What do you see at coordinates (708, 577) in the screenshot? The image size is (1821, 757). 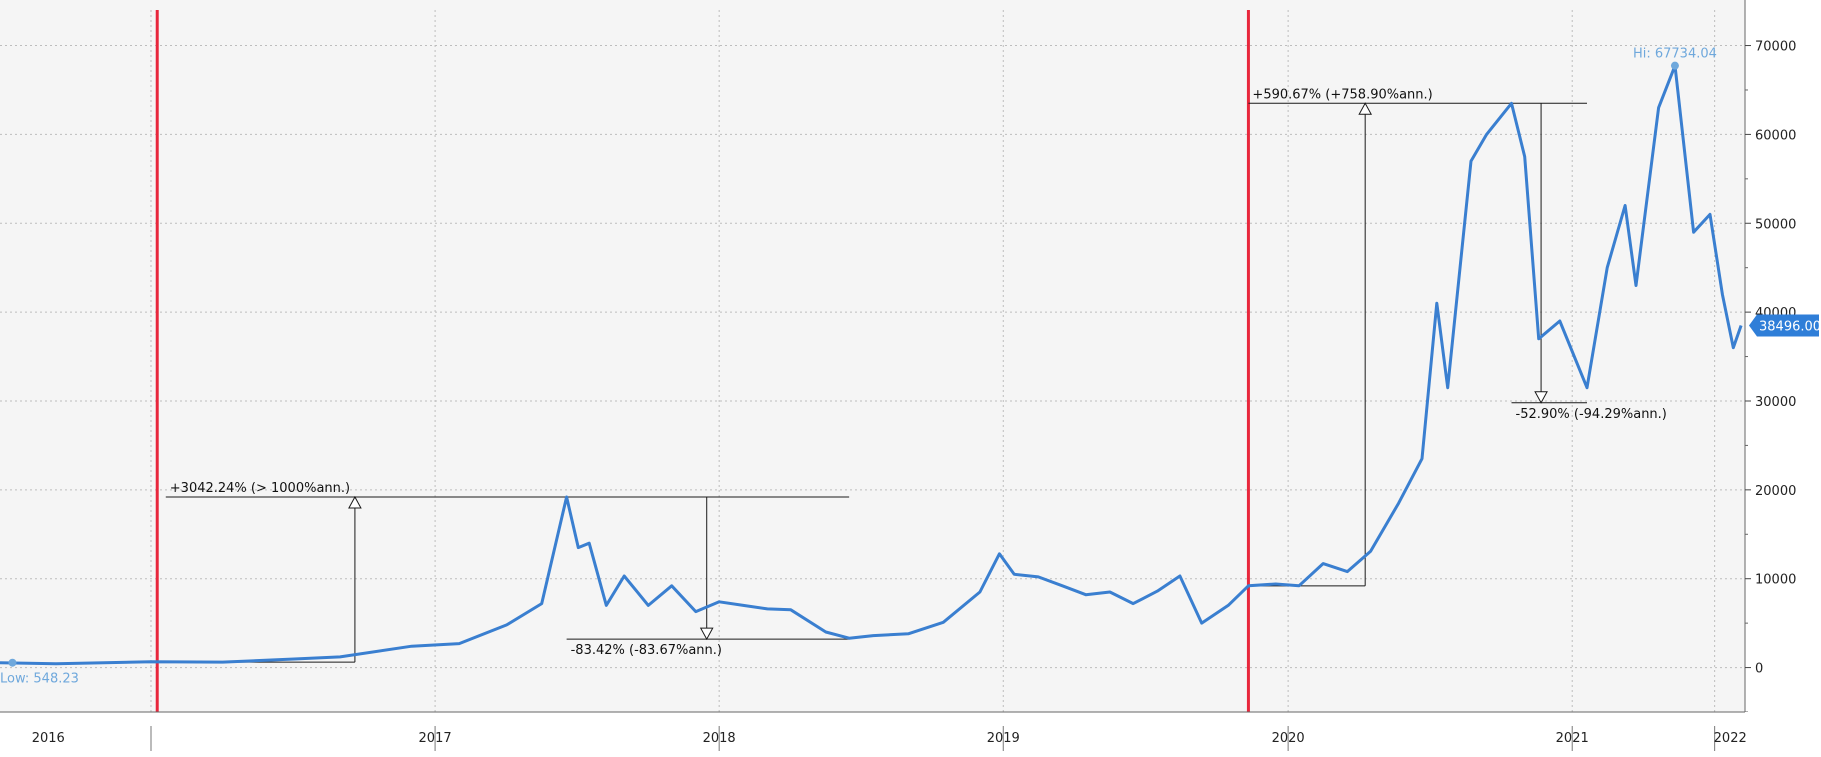 I see `annotation: -83.42% (-83.67%ann.)` at bounding box center [708, 577].